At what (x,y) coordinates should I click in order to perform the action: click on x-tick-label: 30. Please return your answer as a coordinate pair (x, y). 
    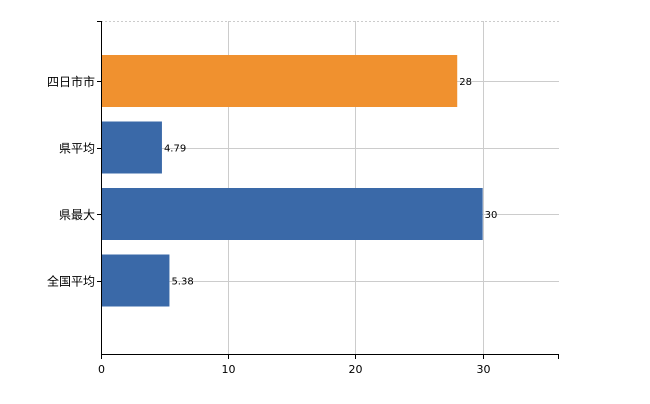
    Looking at the image, I should click on (484, 369).